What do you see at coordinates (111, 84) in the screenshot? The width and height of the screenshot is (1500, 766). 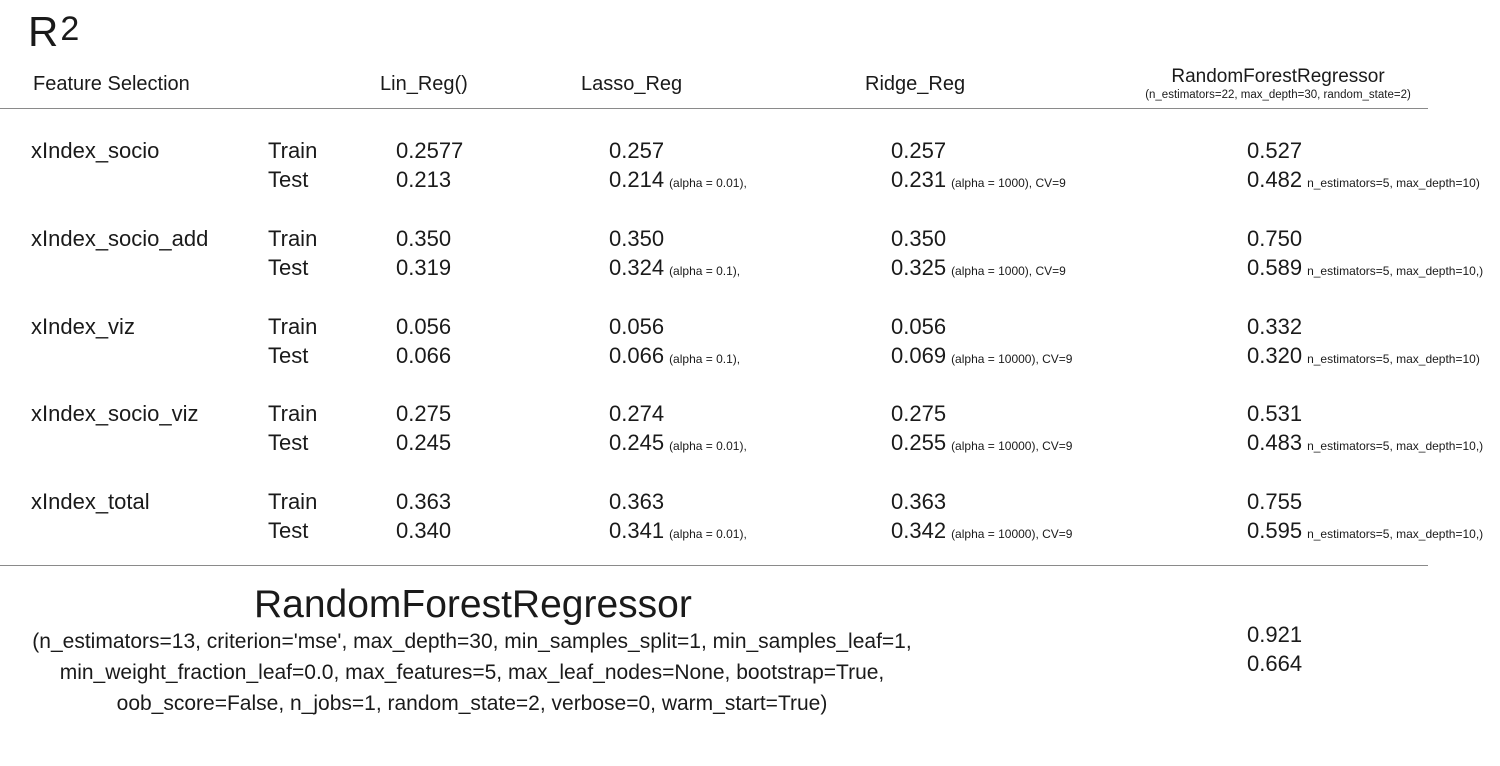 I see `header-feature-selection: Feature Selection` at bounding box center [111, 84].